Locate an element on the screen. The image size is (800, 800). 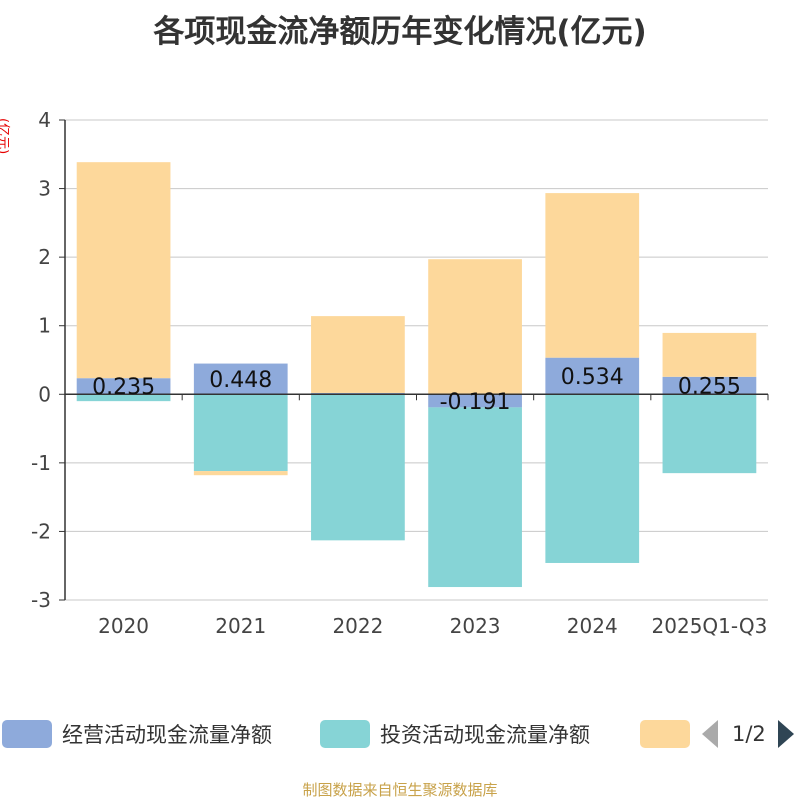
x-tick-label: 2021 is located at coordinates (240, 626).